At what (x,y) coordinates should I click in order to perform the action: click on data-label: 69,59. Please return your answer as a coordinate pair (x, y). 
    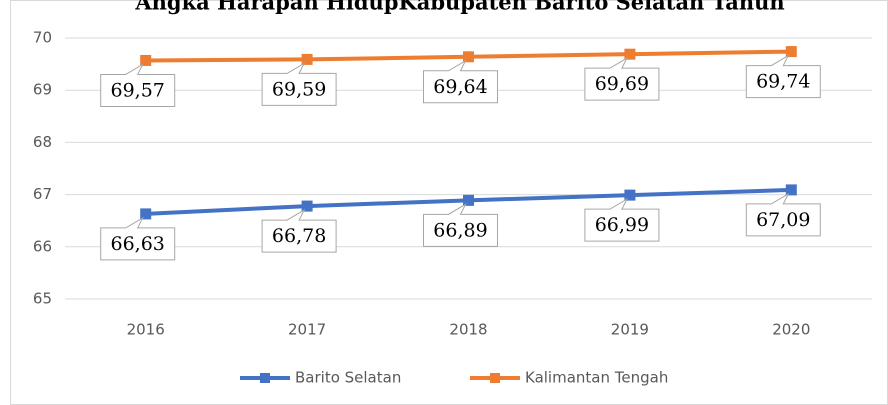
    Looking at the image, I should click on (299, 89).